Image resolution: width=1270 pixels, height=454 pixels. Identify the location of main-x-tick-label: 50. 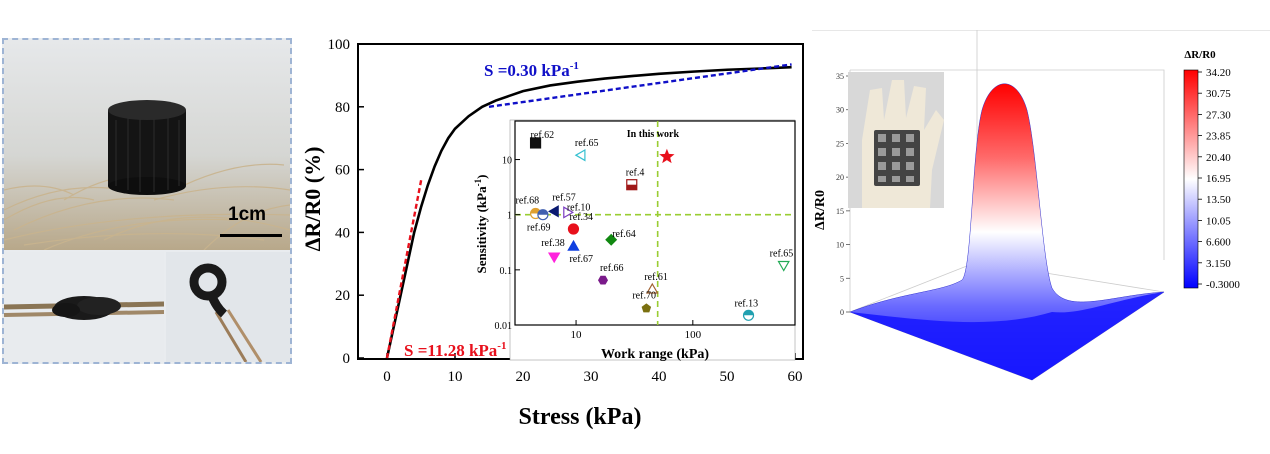
(727, 377).